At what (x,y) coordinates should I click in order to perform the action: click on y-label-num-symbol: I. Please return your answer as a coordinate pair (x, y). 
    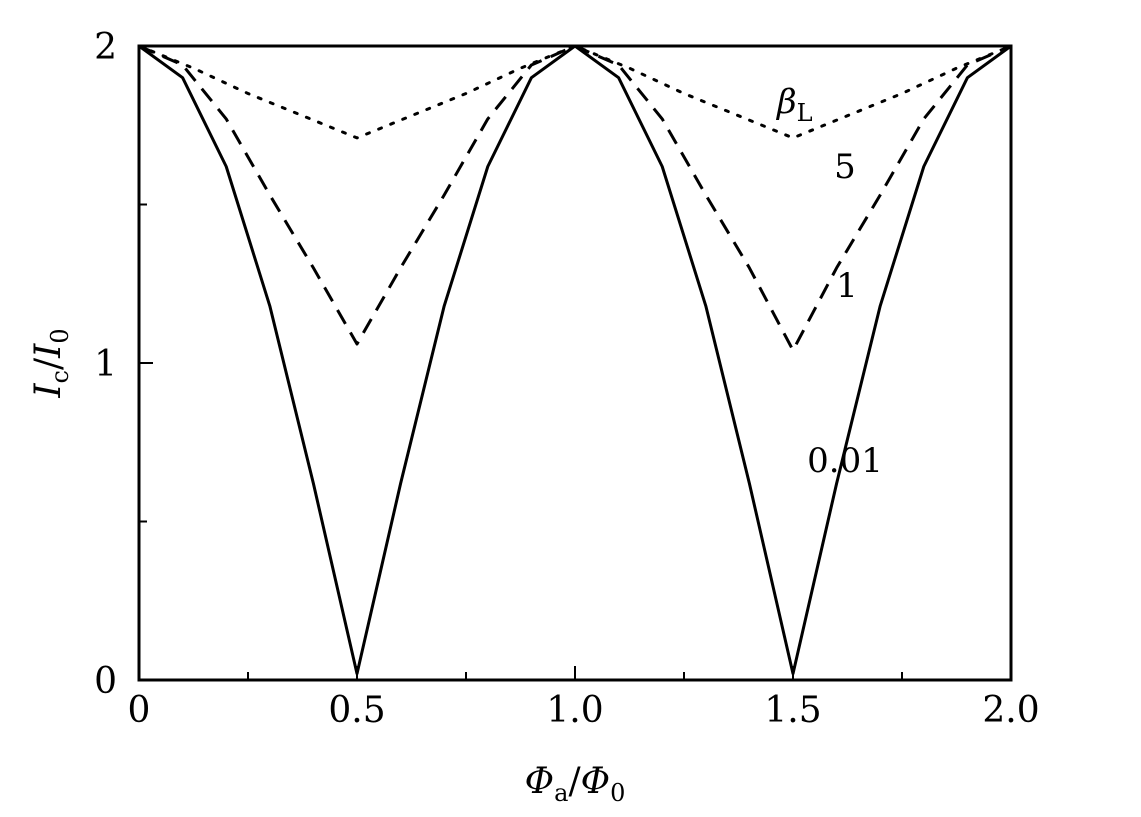
    Looking at the image, I should click on (48, 391).